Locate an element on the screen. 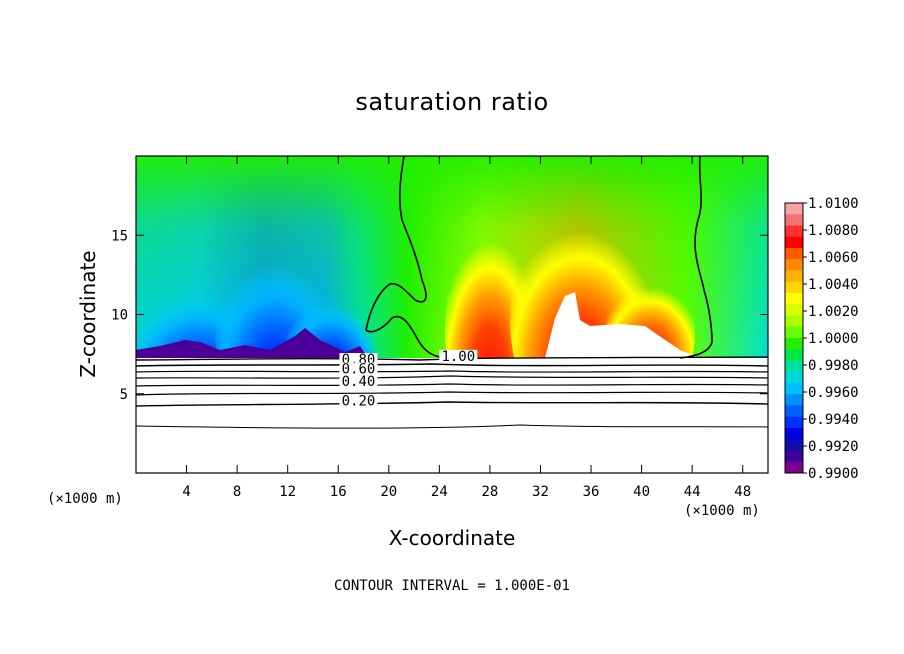  colorbar-label: 1.0080 is located at coordinates (833, 231).